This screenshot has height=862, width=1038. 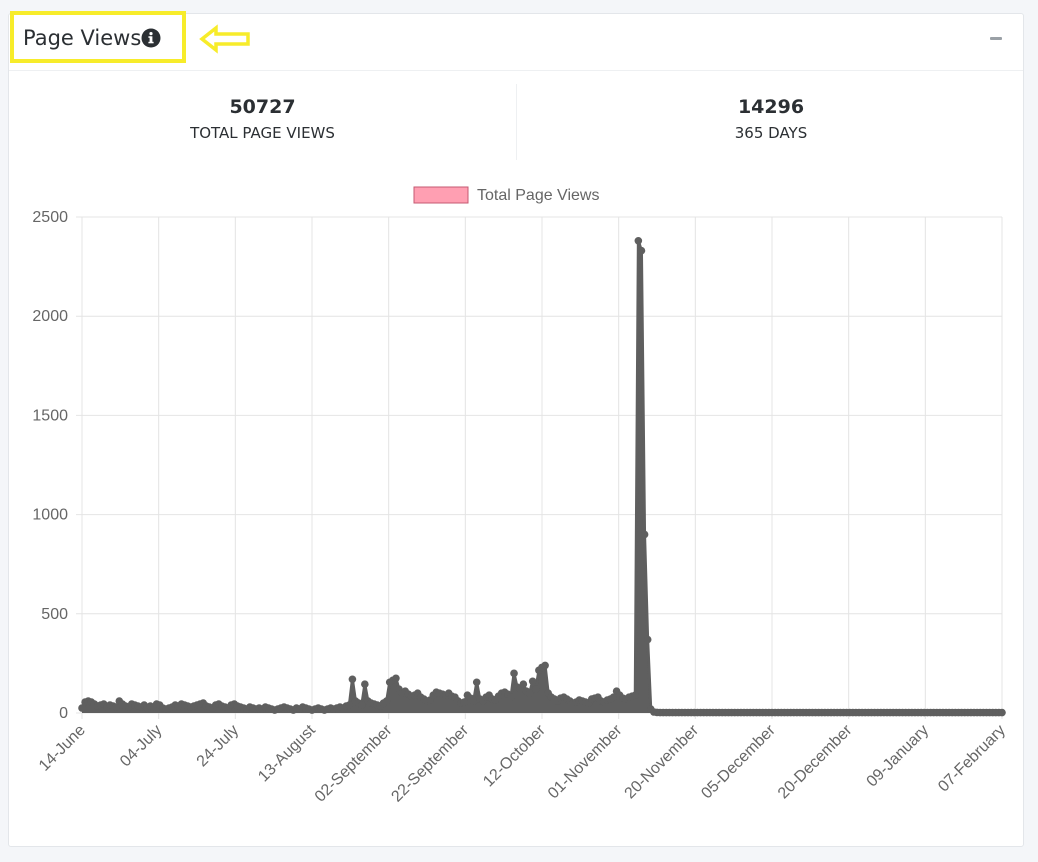 I want to click on stat-total-page-views: 50727 TOTAL PAGE VIEWS, so click(x=263, y=122).